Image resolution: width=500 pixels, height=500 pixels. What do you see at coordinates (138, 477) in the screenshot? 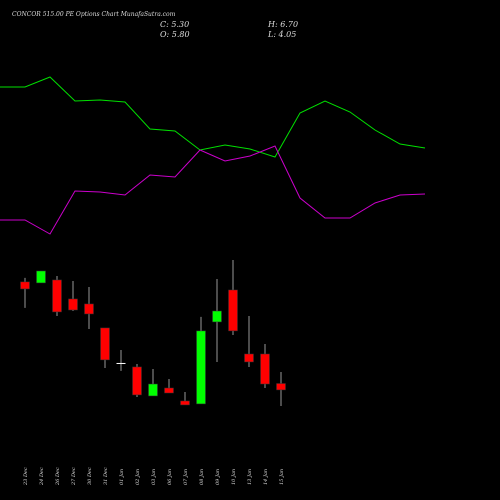
I see `x-tick-label: 02 Jan` at bounding box center [138, 477].